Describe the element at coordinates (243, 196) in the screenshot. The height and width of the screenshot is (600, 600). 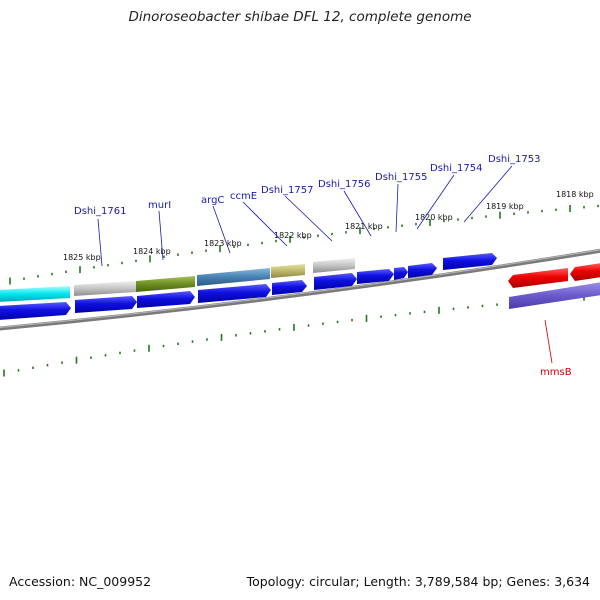
I see `gene-label-ccme: ccmE` at that location.